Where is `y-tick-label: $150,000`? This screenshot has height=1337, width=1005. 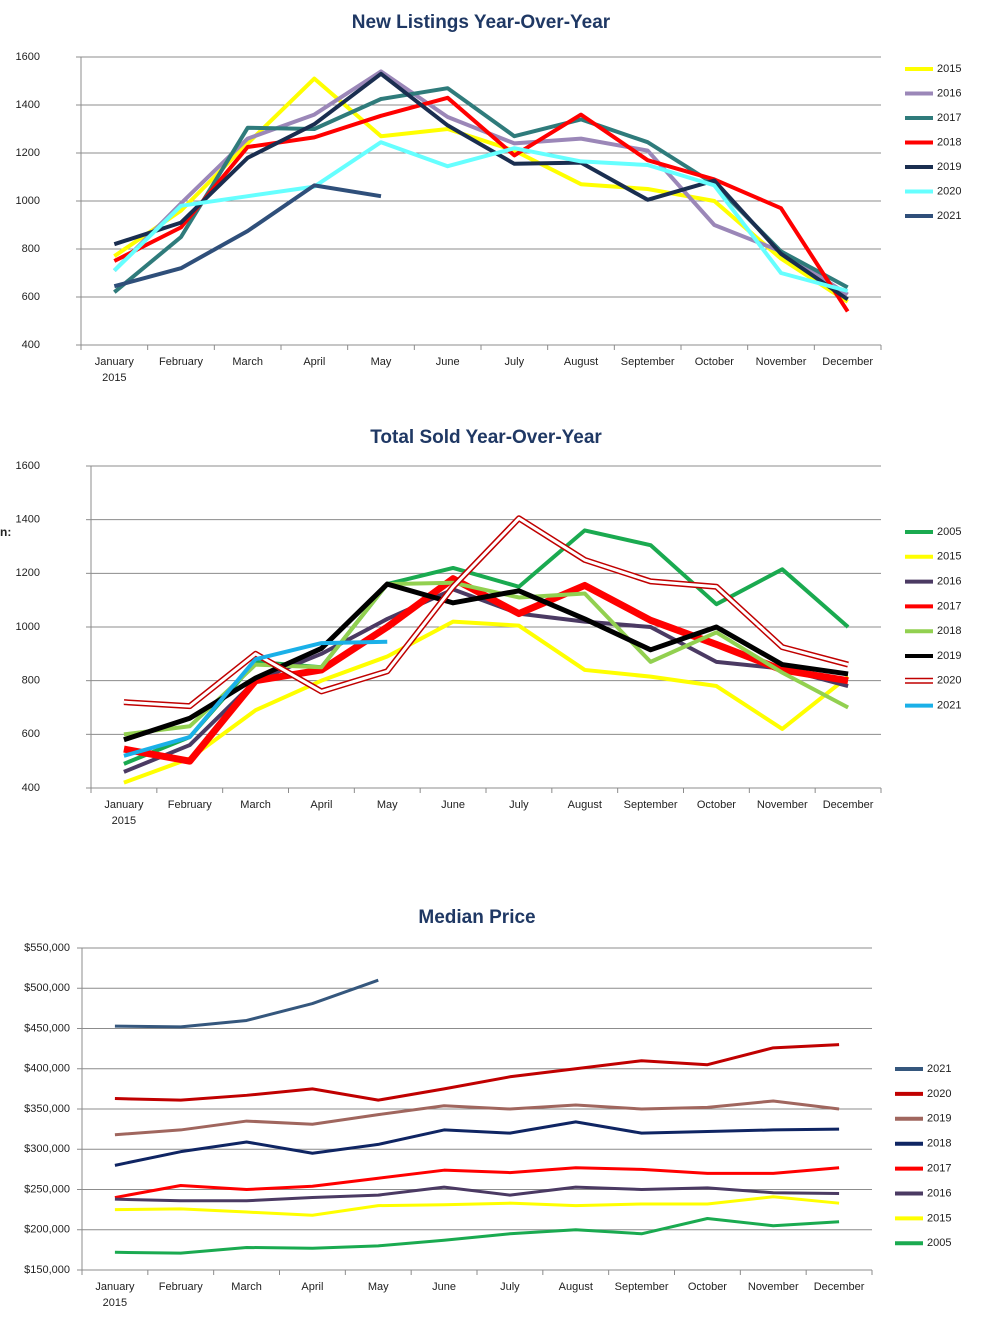 y-tick-label: $150,000 is located at coordinates (47, 1270).